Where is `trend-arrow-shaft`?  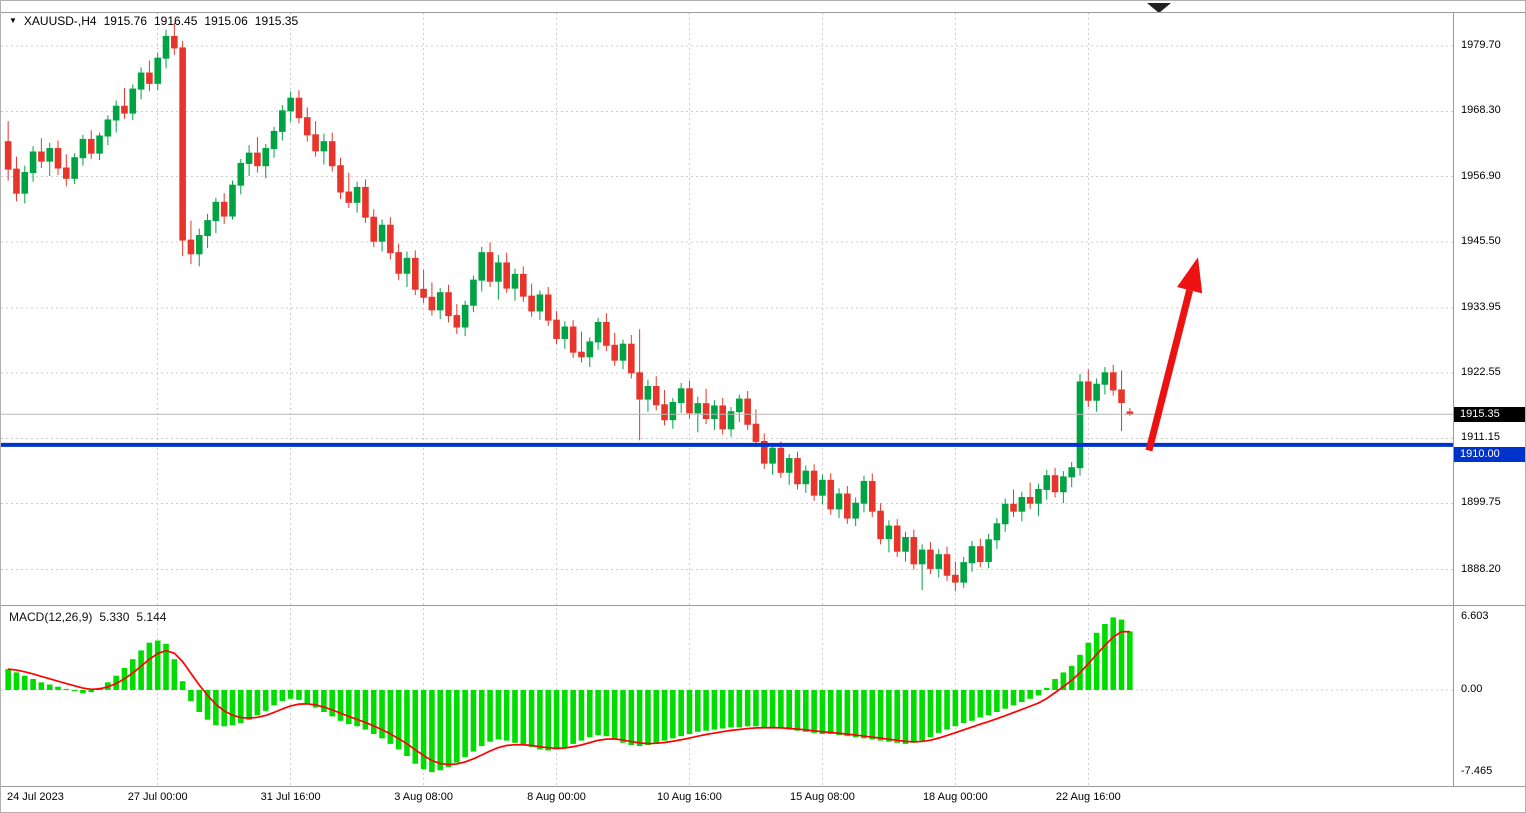 trend-arrow-shaft is located at coordinates (1169, 370).